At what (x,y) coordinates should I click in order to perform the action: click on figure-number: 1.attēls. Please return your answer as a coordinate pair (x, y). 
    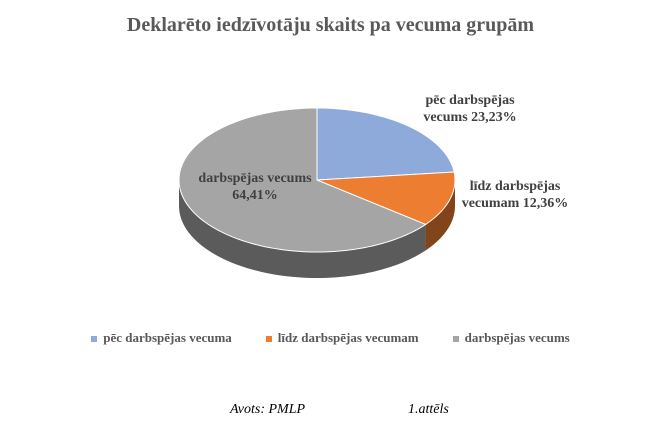
    Looking at the image, I should click on (428, 409).